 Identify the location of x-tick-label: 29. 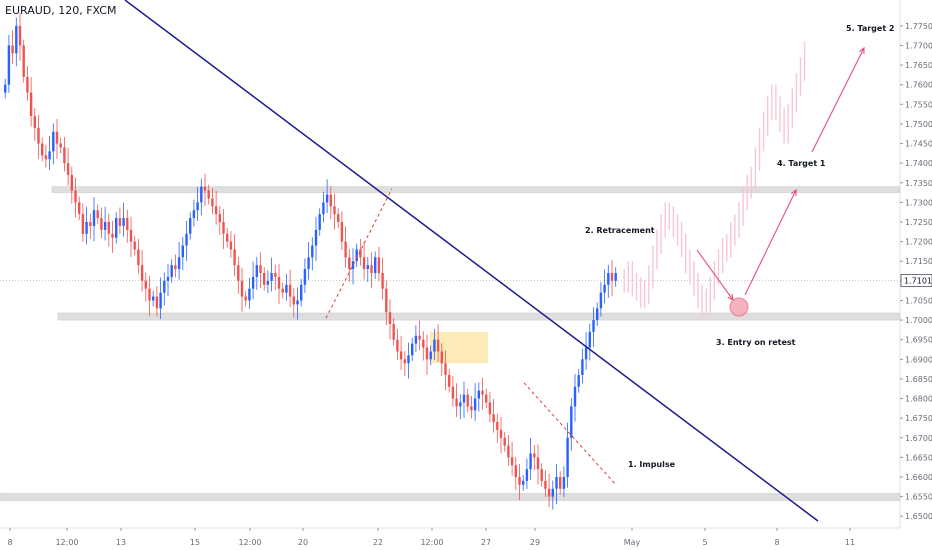
(535, 542).